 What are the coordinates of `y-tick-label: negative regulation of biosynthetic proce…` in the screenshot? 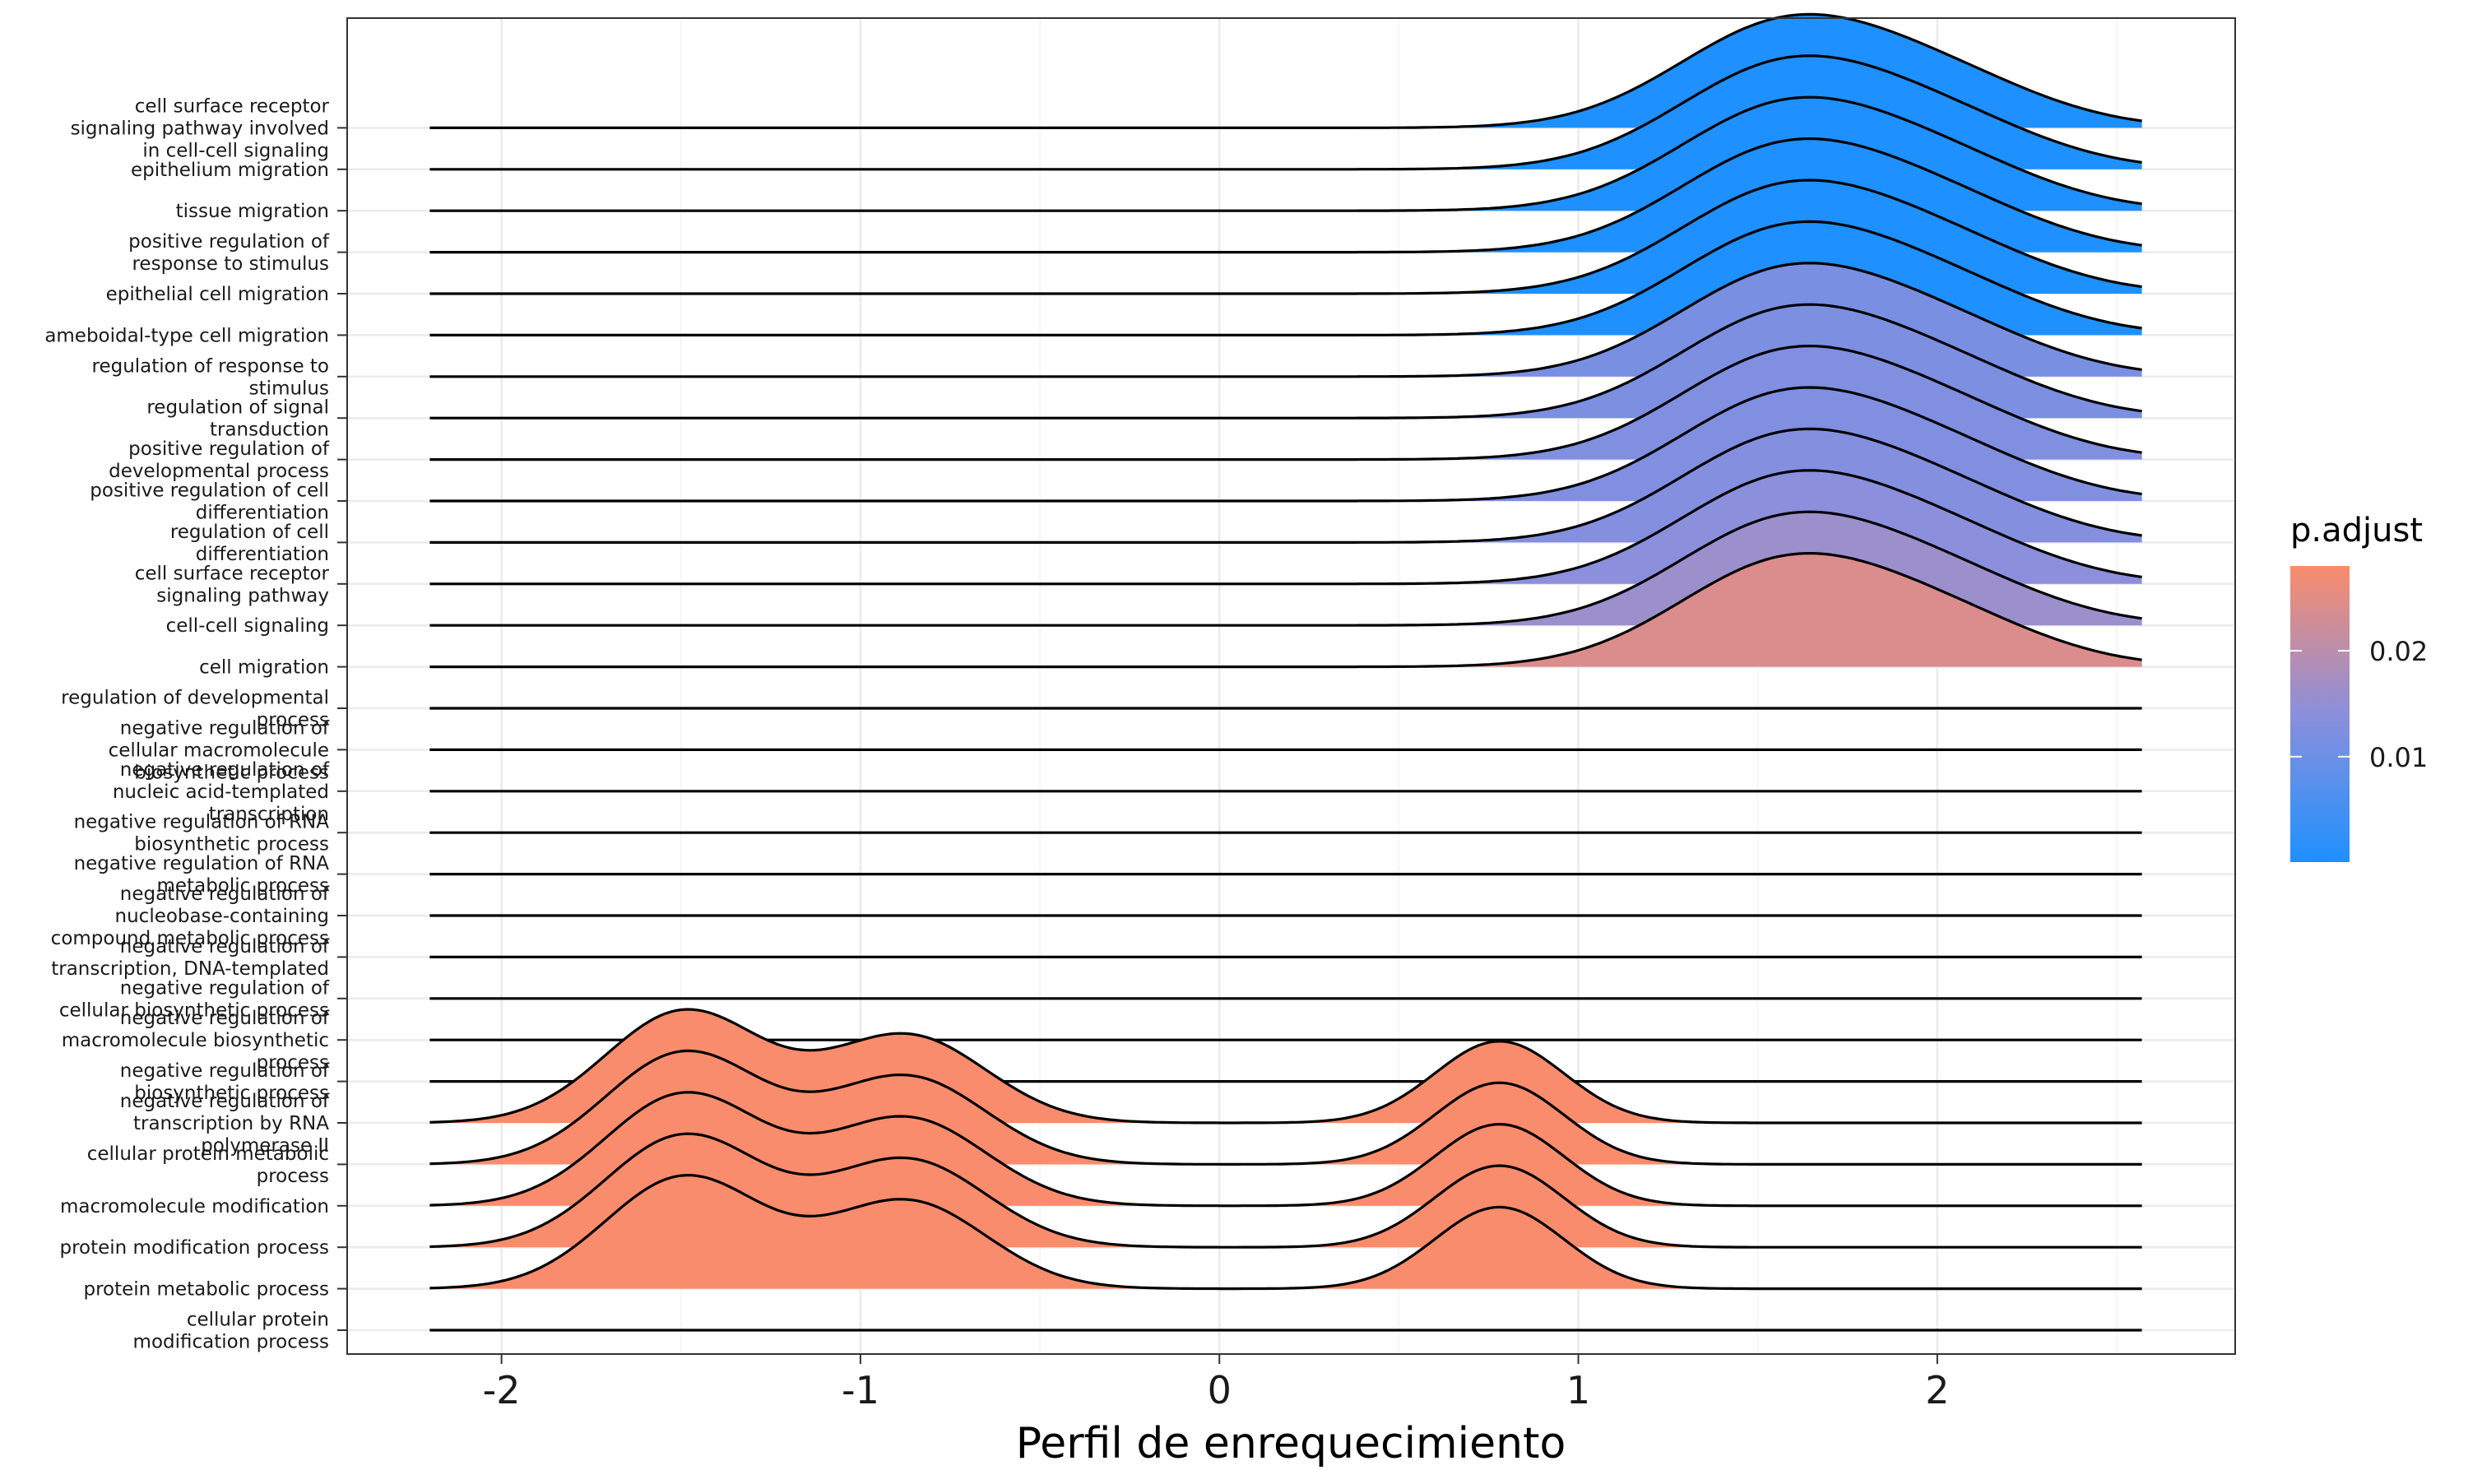 It's located at (225, 1082).